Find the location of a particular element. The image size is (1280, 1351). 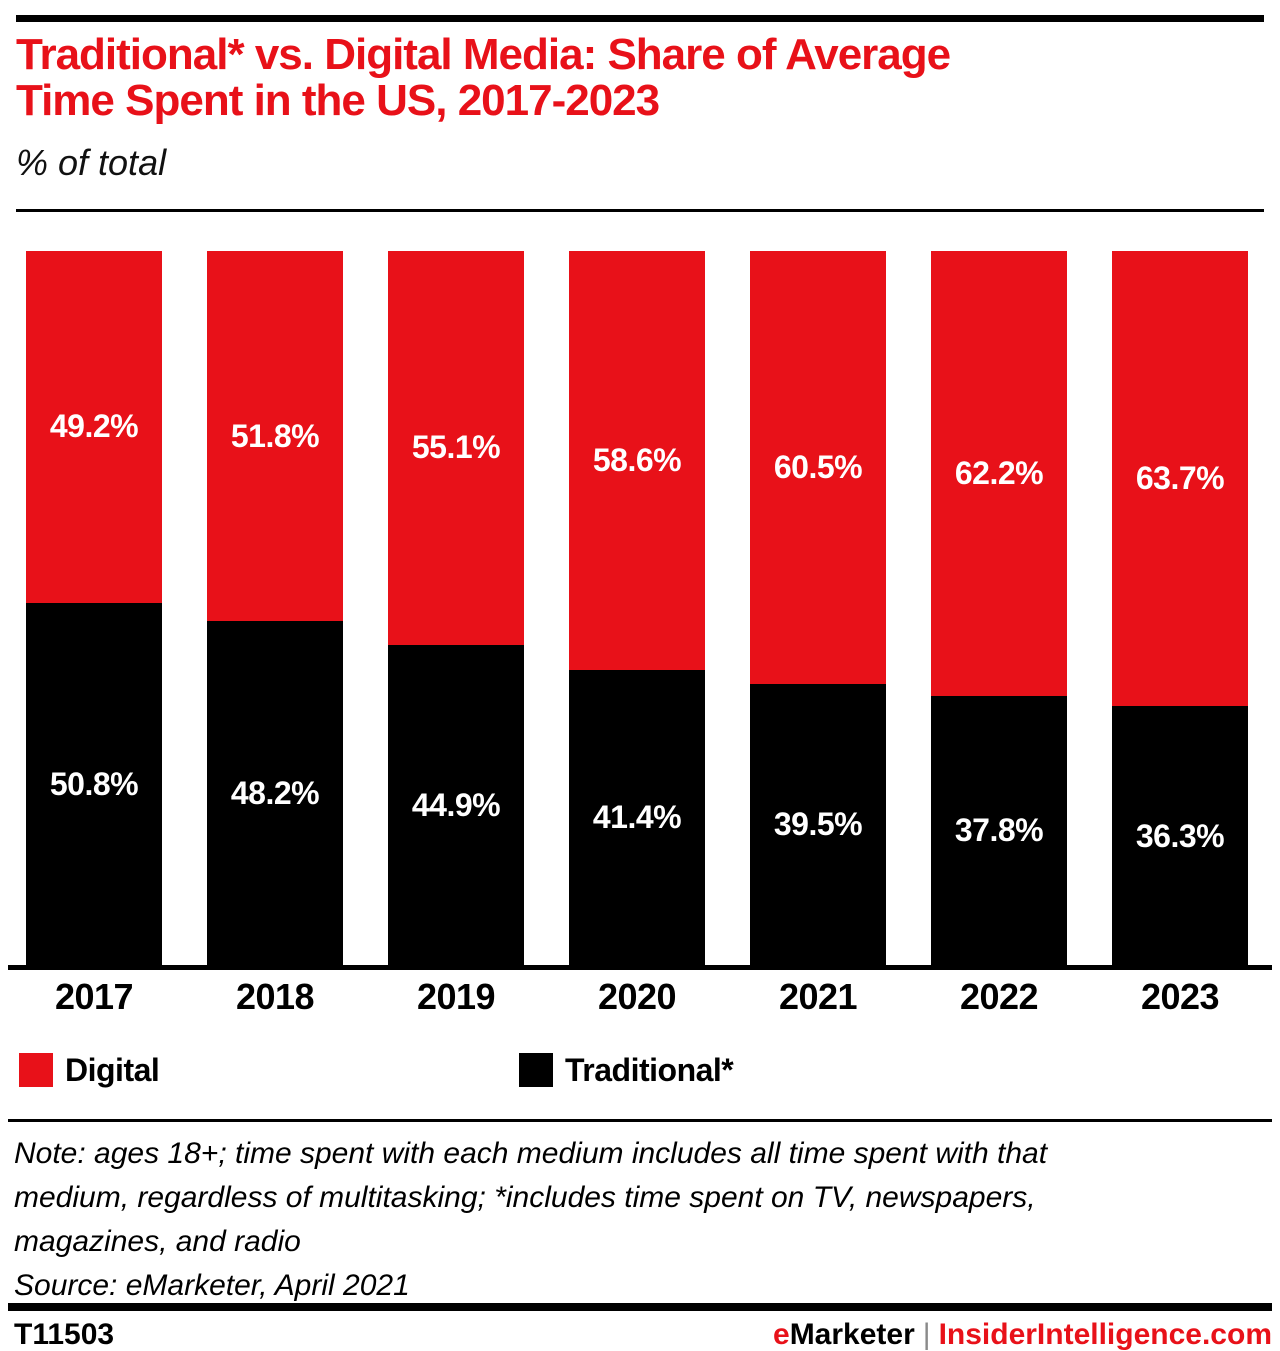

bar-segment-traditional-2020: 41.4% is located at coordinates (637, 817).